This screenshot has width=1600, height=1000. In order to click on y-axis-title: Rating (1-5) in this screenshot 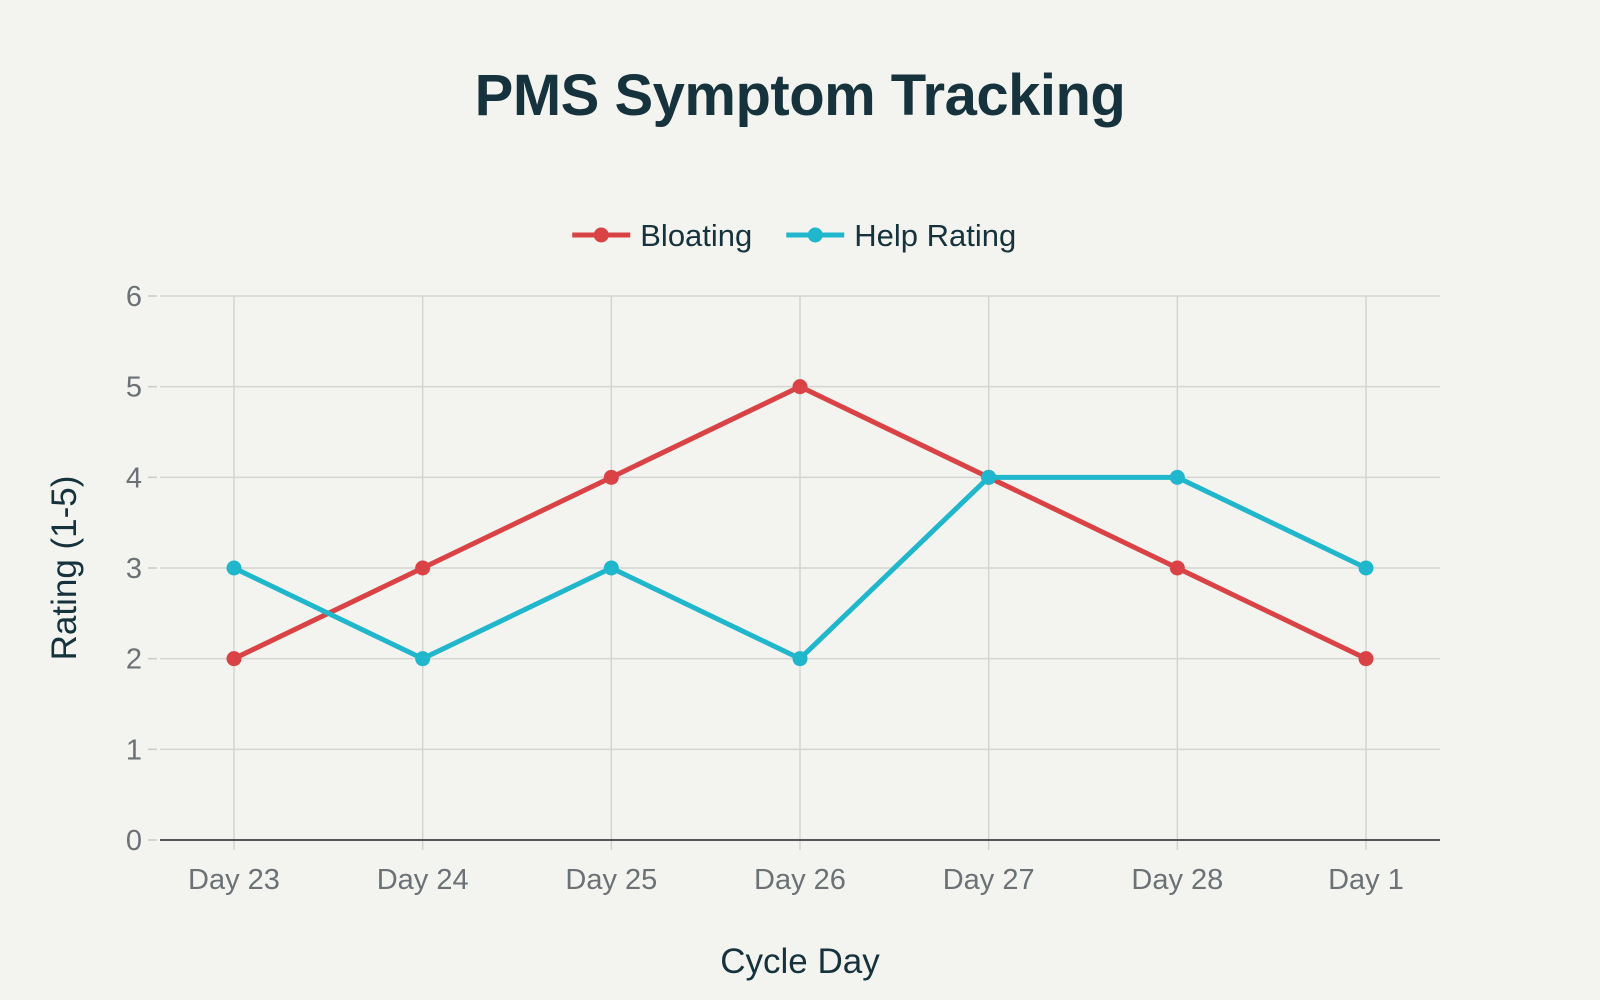, I will do `click(64, 568)`.